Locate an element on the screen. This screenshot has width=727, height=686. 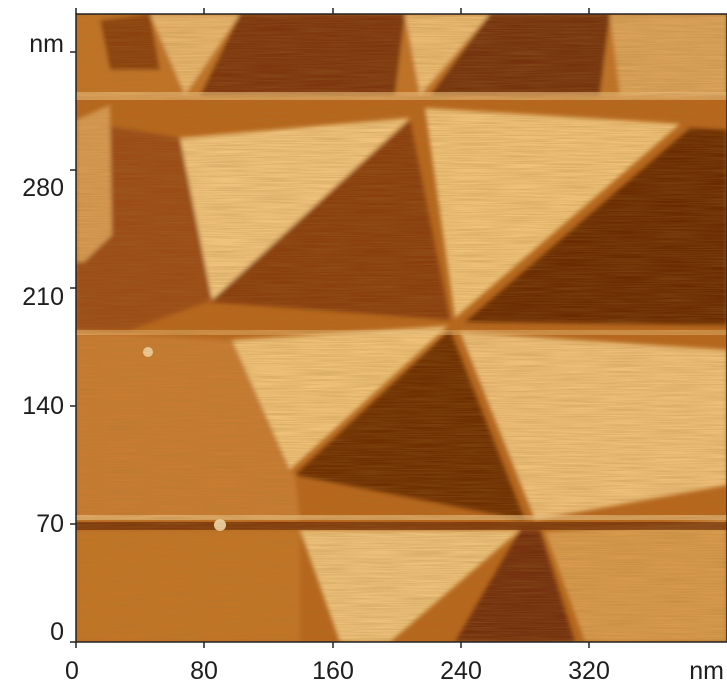
x-tick-label: 320 is located at coordinates (589, 671).